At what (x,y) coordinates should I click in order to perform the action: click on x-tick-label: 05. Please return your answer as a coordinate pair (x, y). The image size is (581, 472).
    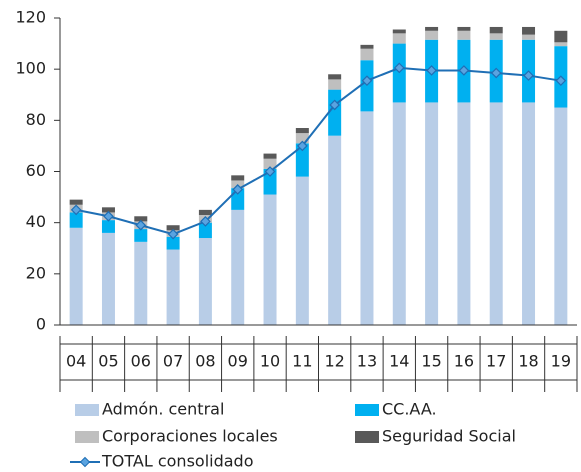
    Looking at the image, I should click on (108, 361).